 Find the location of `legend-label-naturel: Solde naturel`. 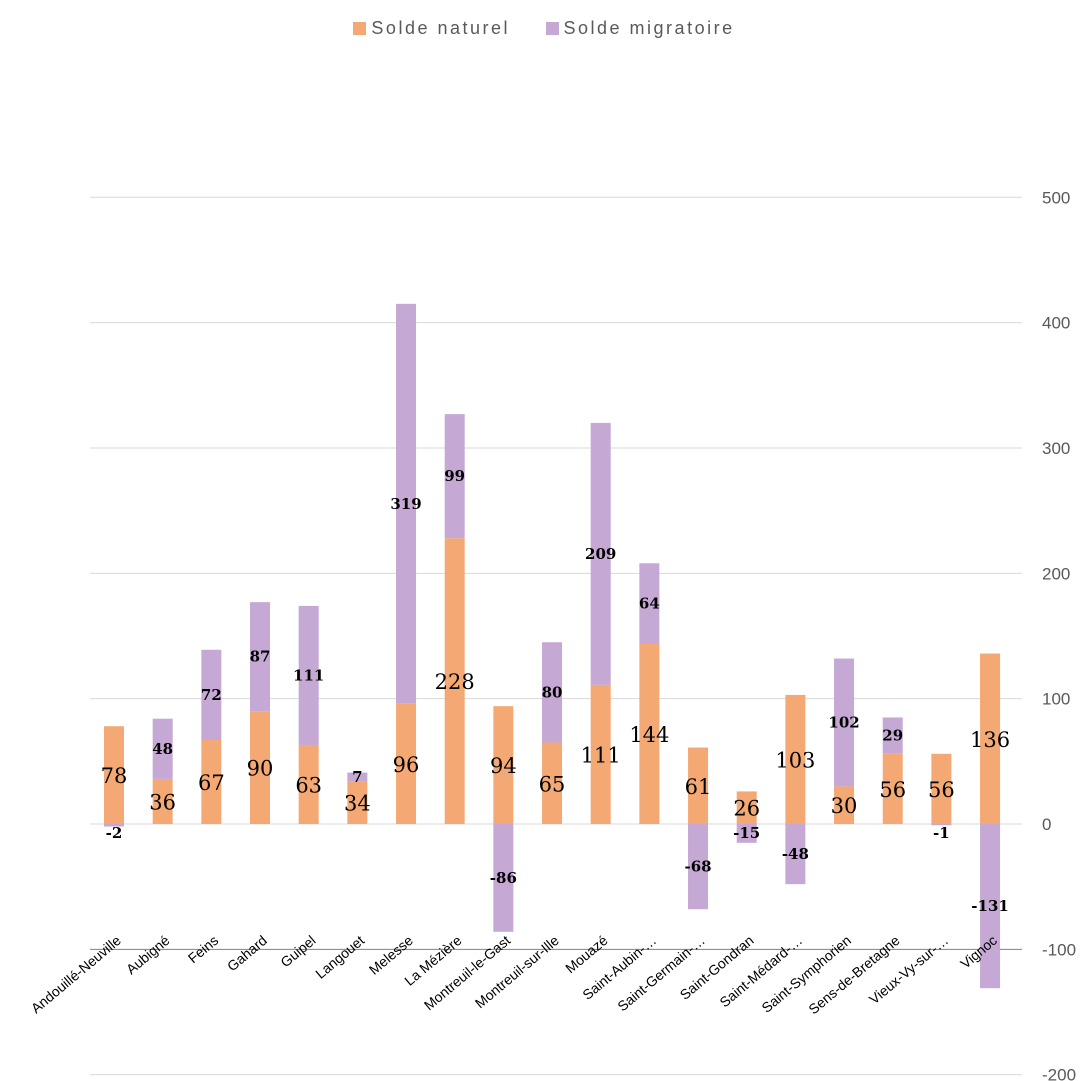

legend-label-naturel: Solde naturel is located at coordinates (440, 28).